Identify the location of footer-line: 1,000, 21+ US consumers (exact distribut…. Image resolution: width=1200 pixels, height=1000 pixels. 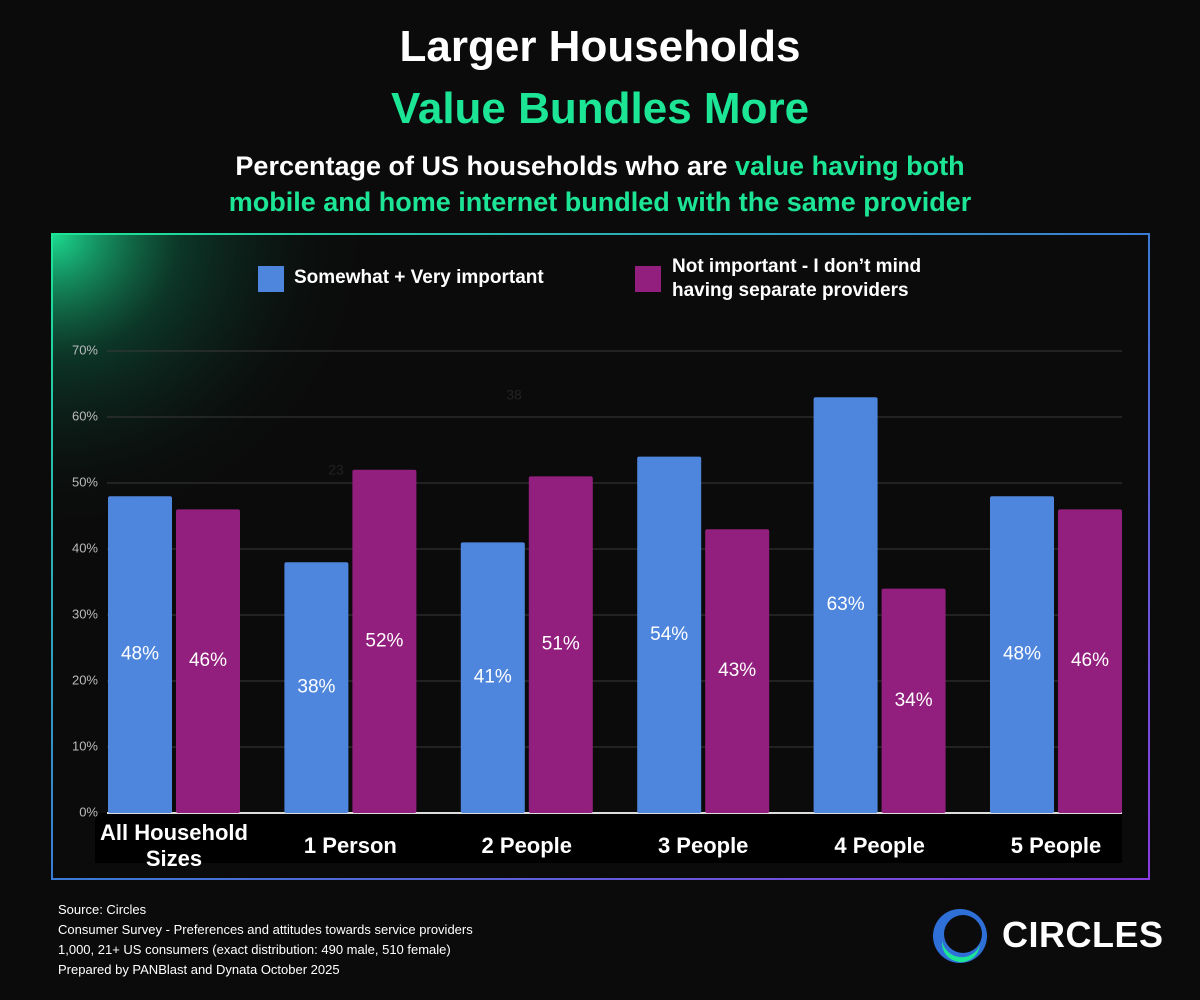
(254, 949).